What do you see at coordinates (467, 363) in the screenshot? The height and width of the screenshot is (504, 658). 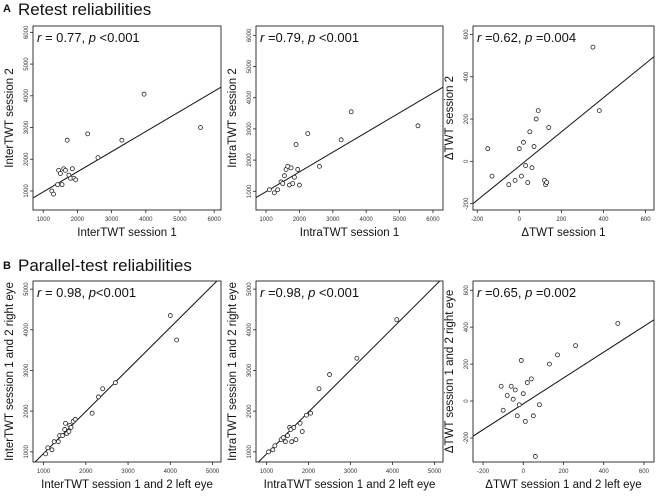 I see `y-tick-label: 200` at bounding box center [467, 363].